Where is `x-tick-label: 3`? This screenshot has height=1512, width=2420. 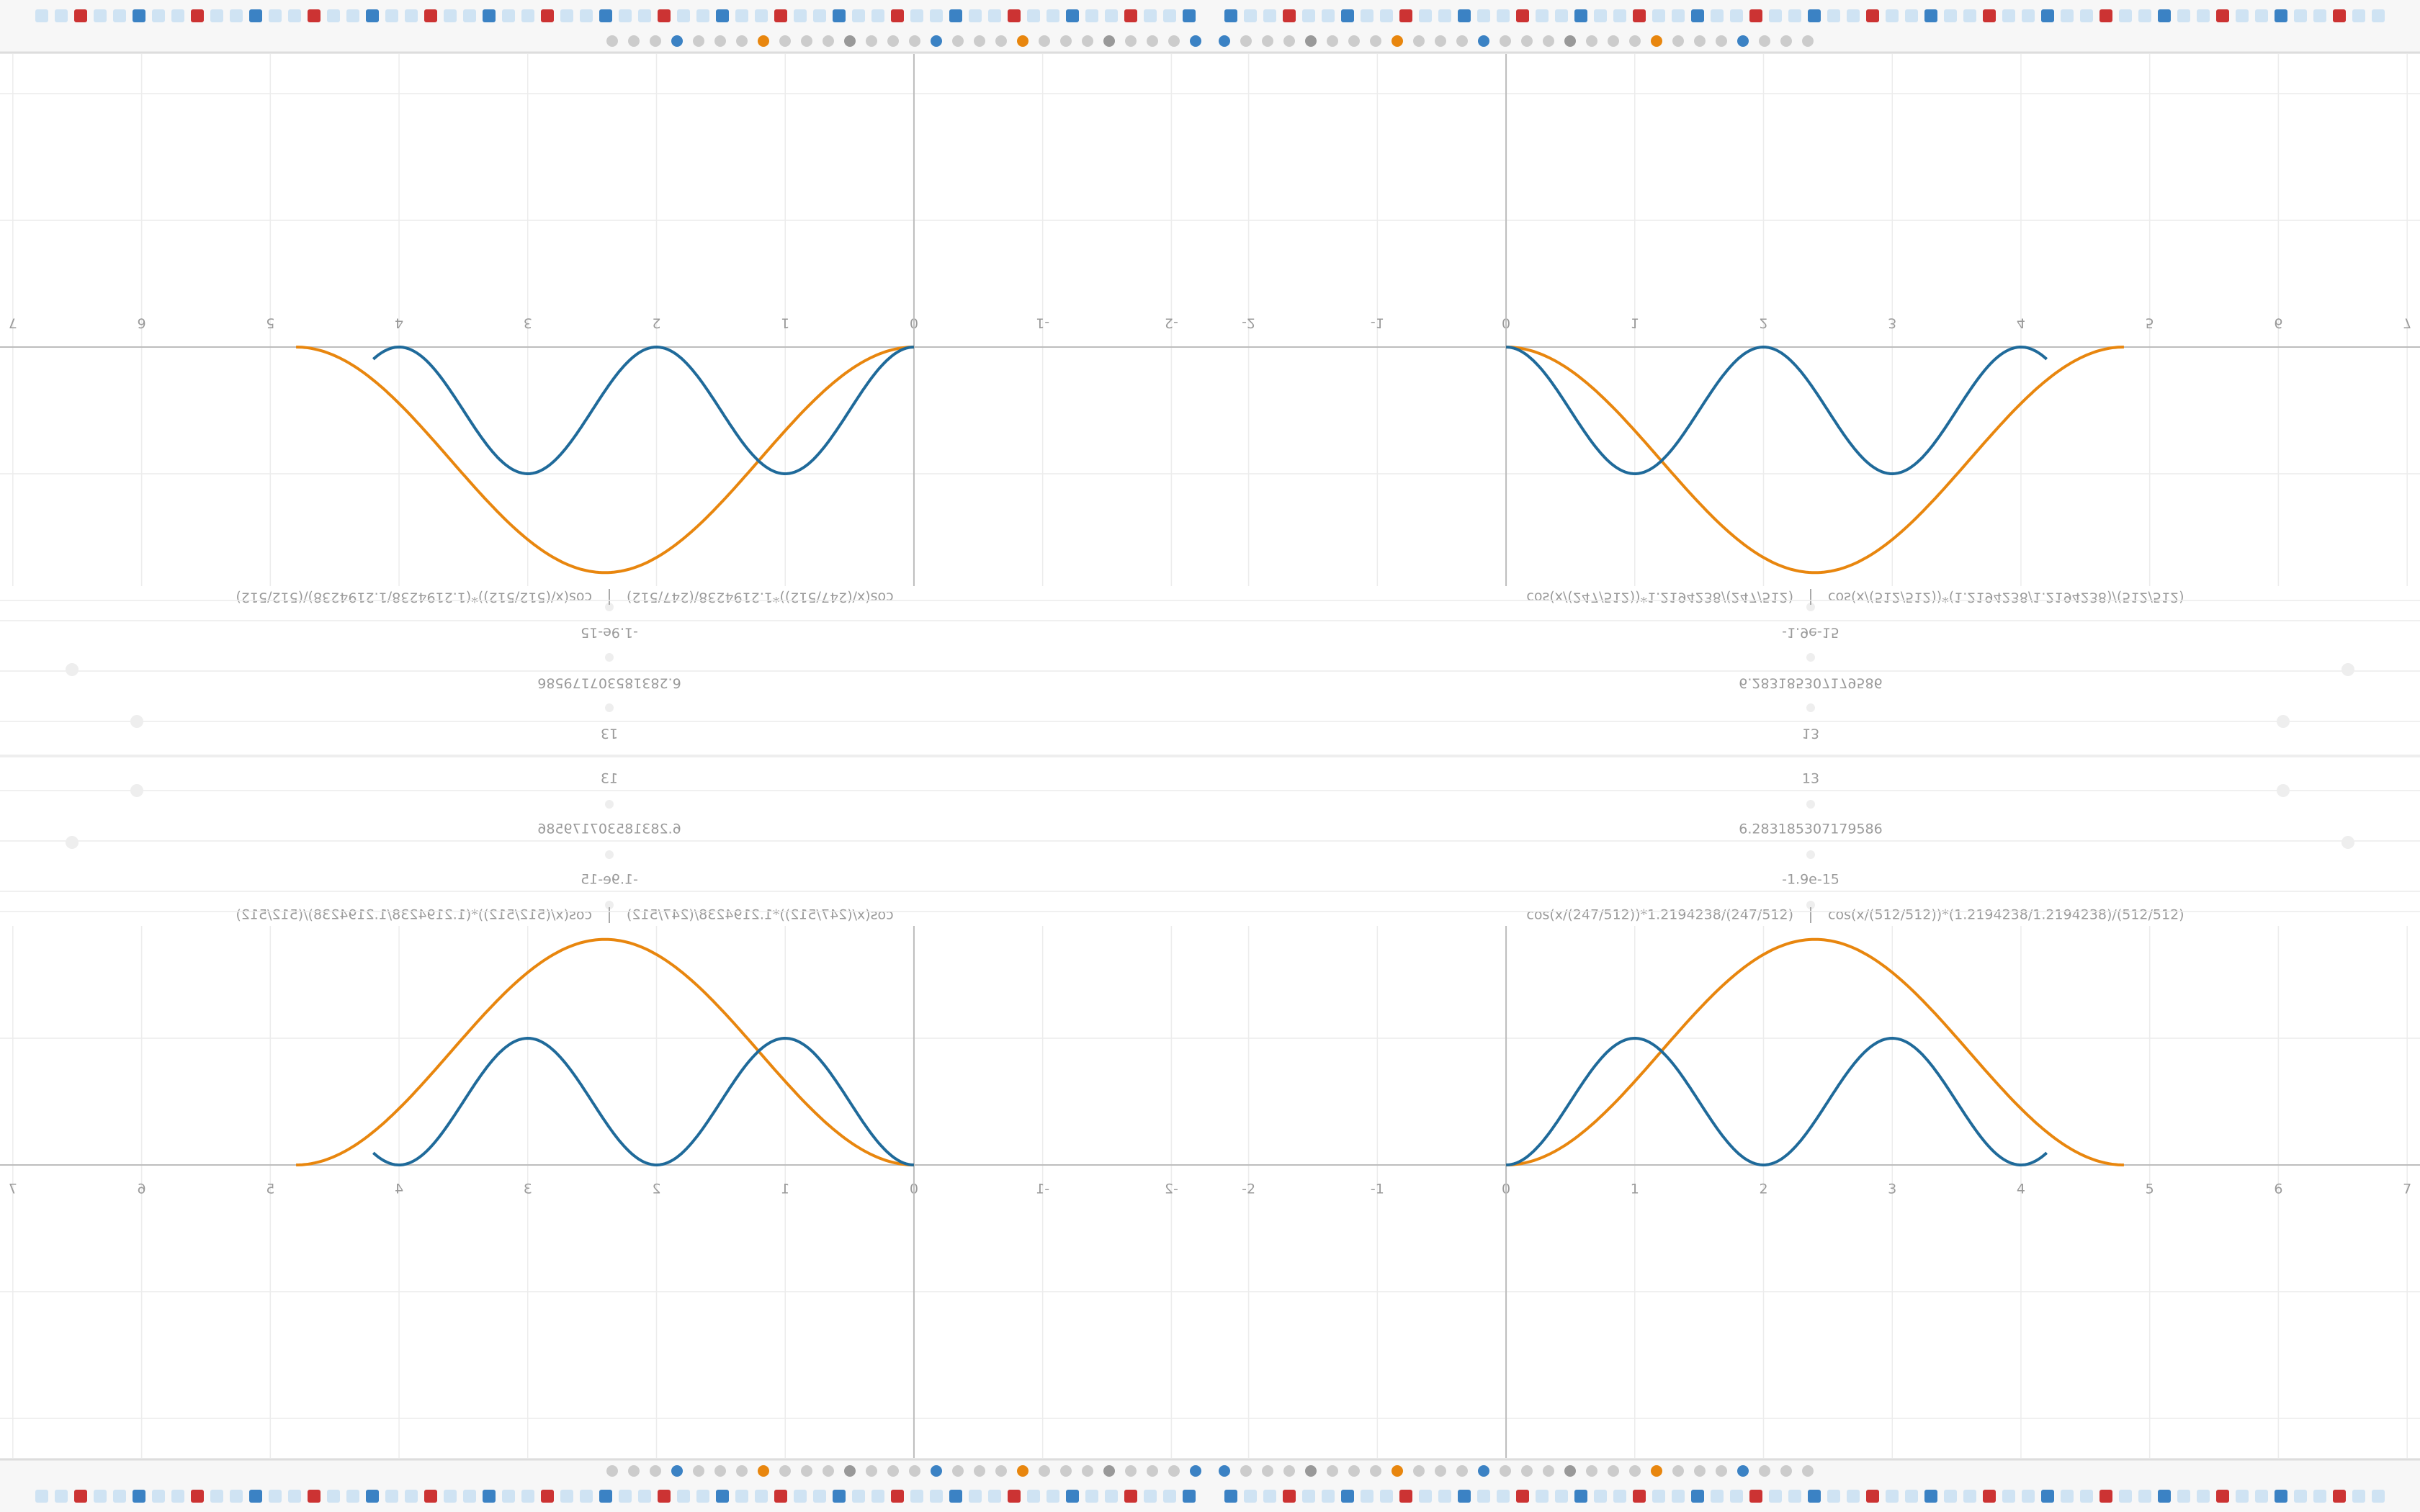 x-tick-label: 3 is located at coordinates (528, 323).